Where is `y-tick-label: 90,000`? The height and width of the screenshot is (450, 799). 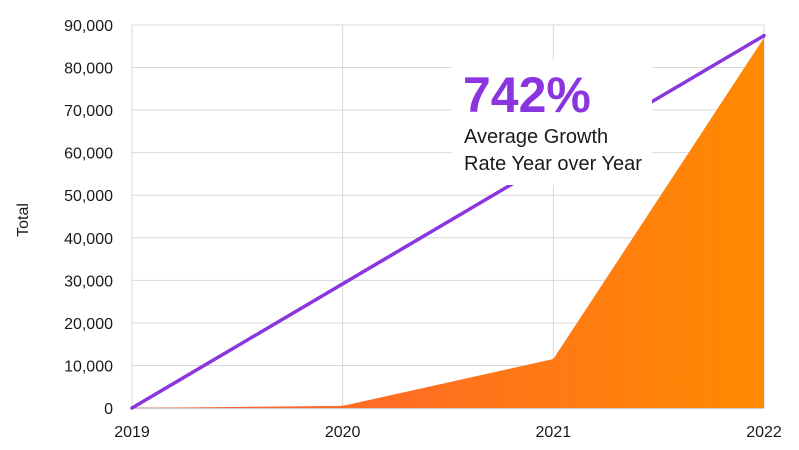 y-tick-label: 90,000 is located at coordinates (88, 26).